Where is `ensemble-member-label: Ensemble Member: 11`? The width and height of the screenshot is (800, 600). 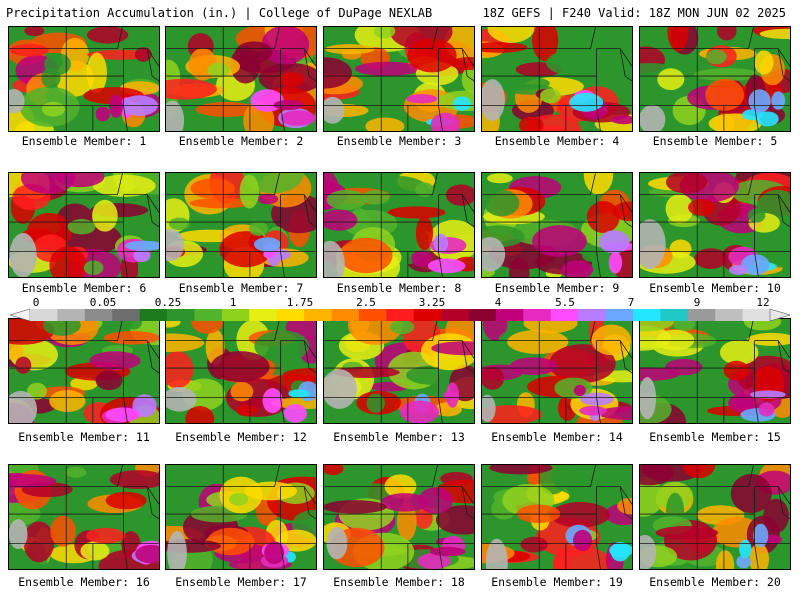 ensemble-member-label: Ensemble Member: 11 is located at coordinates (84, 437).